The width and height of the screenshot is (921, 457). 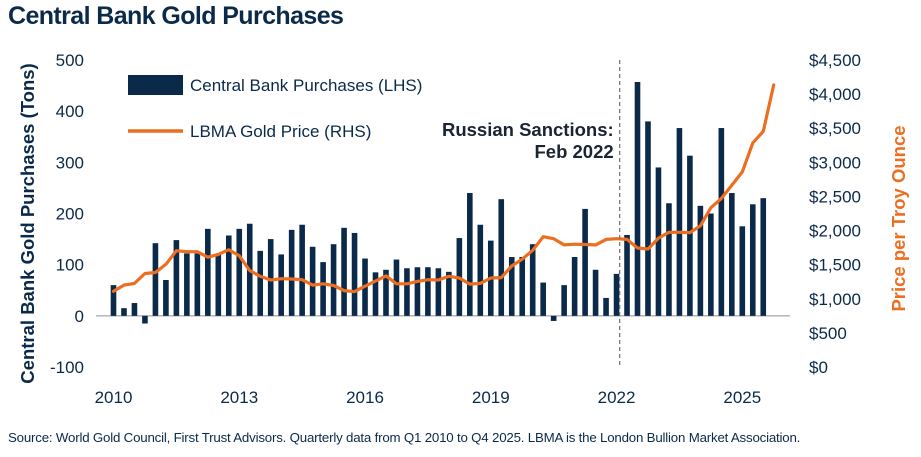 I want to click on left-tick-label: 200, so click(x=70, y=214).